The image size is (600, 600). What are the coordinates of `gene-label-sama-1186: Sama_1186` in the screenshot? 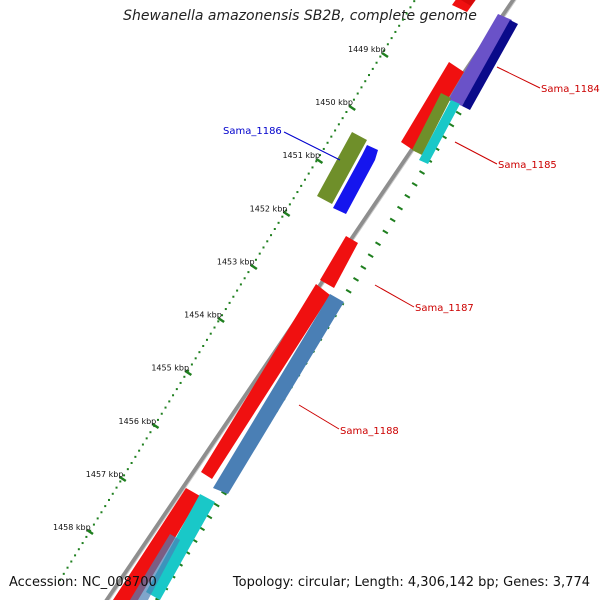 It's located at (252, 131).